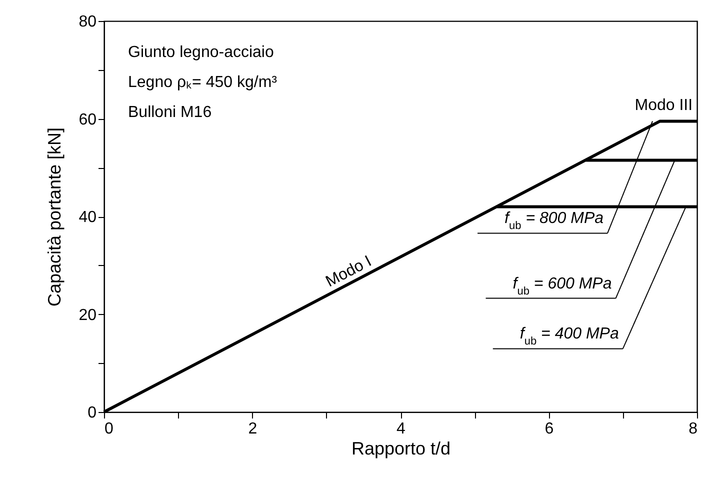  Describe the element at coordinates (569, 337) in the screenshot. I see `annotation: f$_{ub}$ = 400 MPa` at that location.